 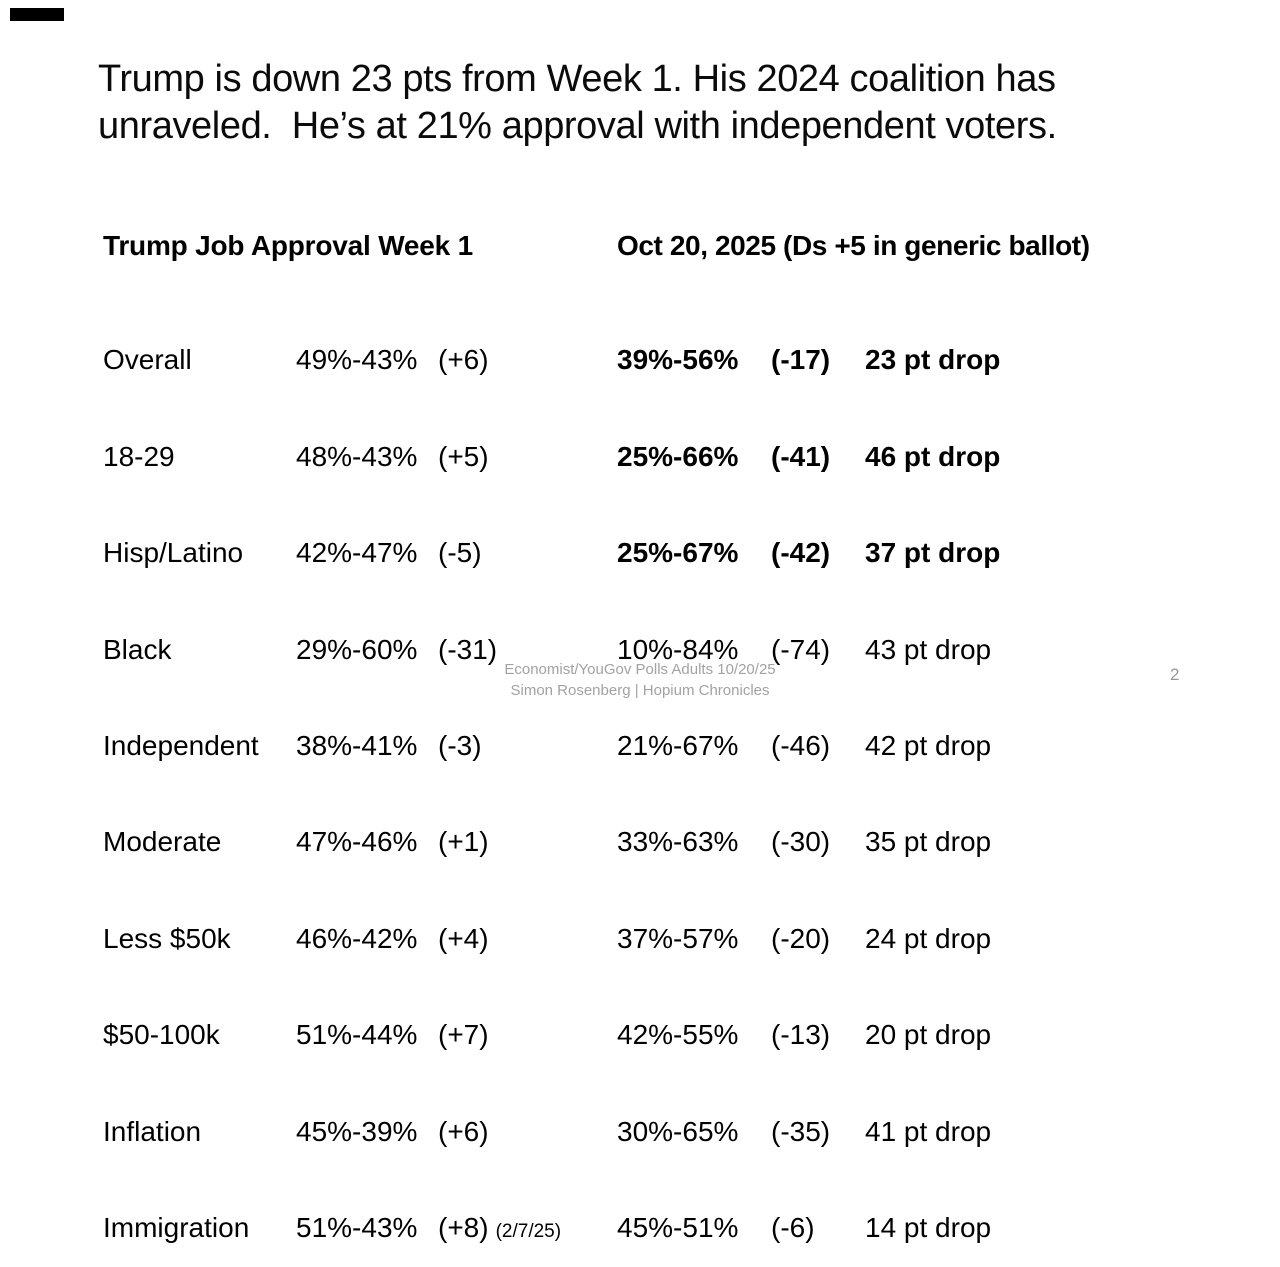 What do you see at coordinates (463, 1035) in the screenshot?
I see `week1-margin-value: (+7)` at bounding box center [463, 1035].